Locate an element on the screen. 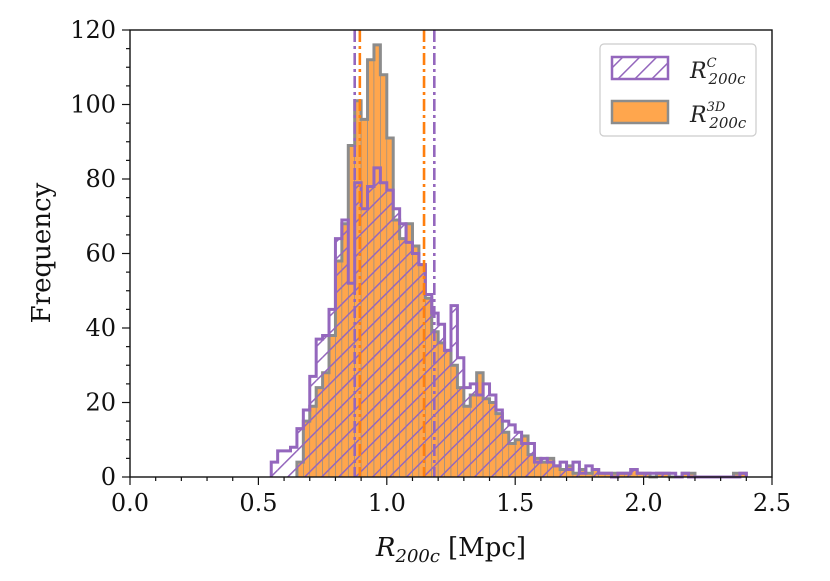 Image resolution: width=830 pixels, height=581 pixels. x-tick-label: 1.5 is located at coordinates (515, 503).